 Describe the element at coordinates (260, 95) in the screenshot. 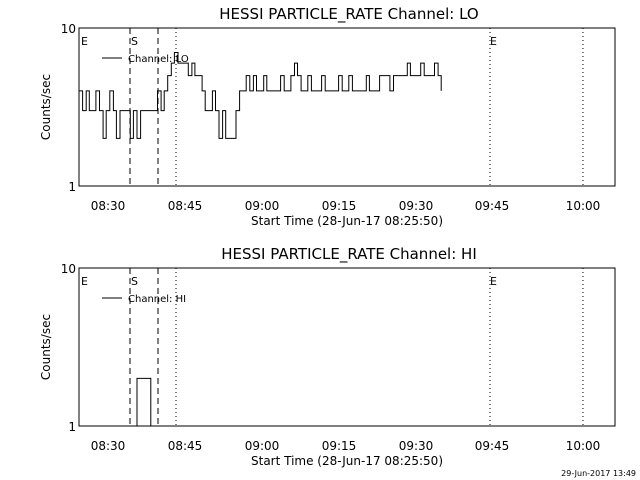

I see `data-line-lo` at that location.